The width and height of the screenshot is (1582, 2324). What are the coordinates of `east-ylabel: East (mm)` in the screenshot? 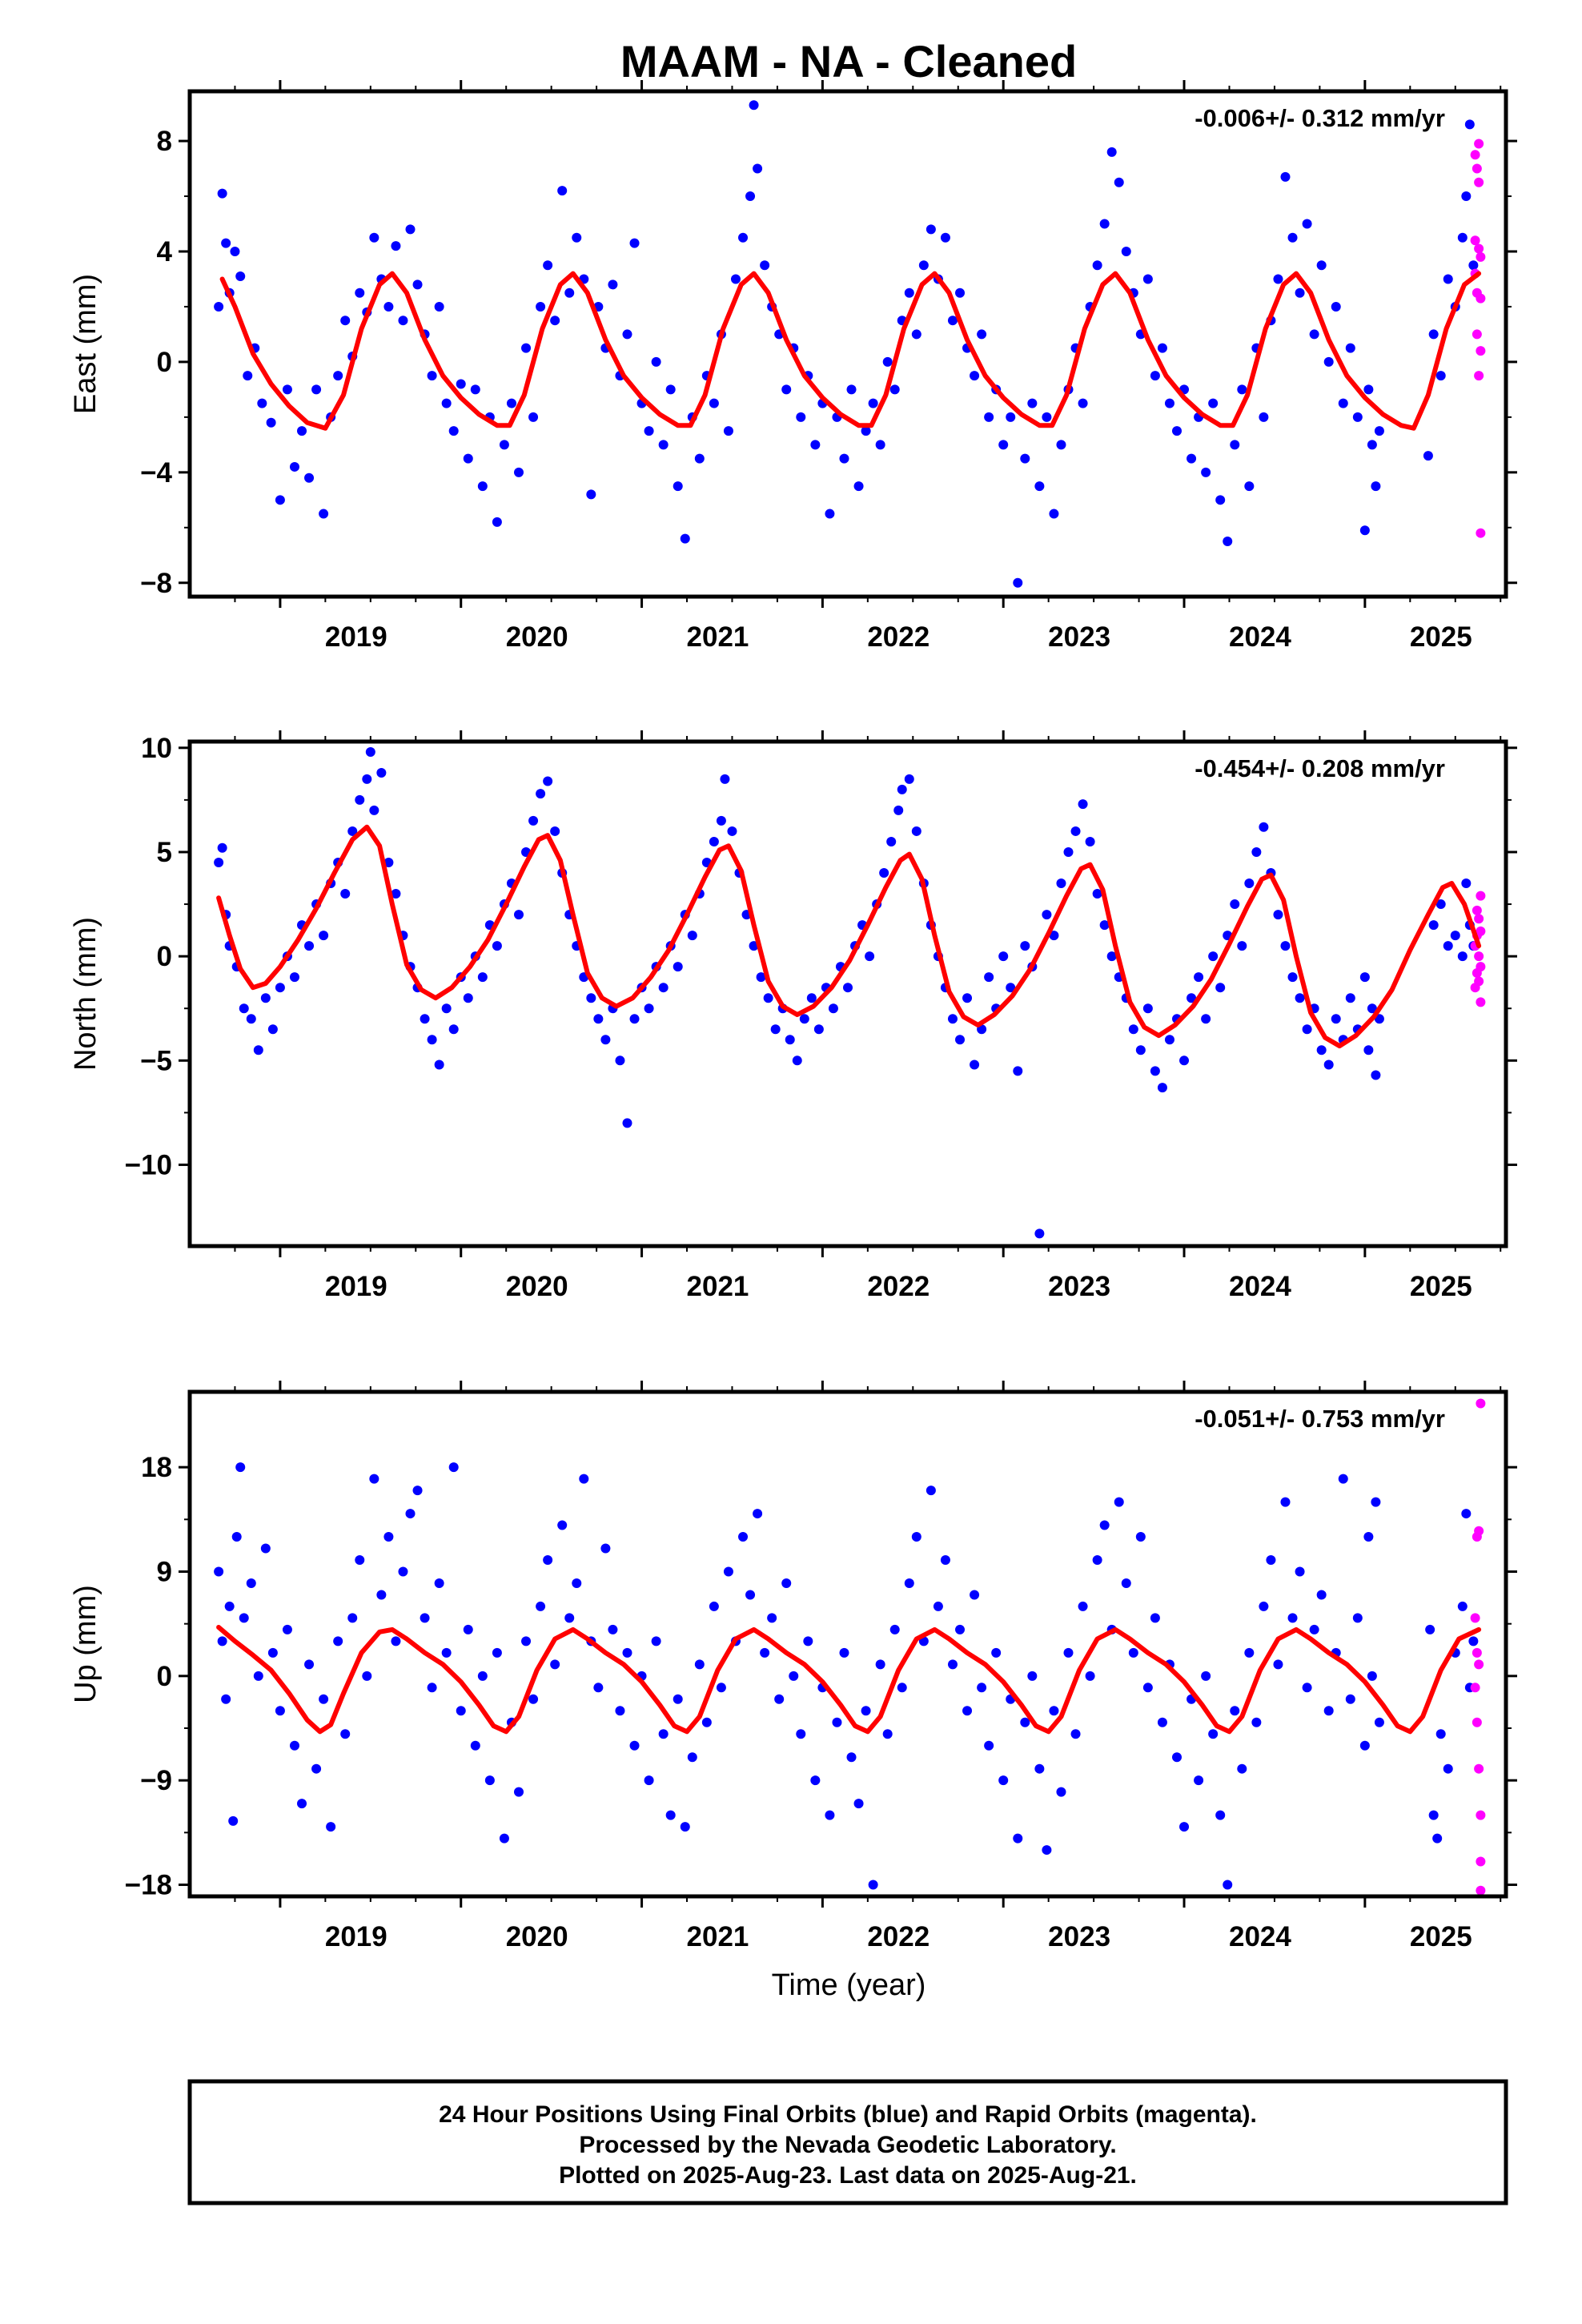 It's located at (86, 344).